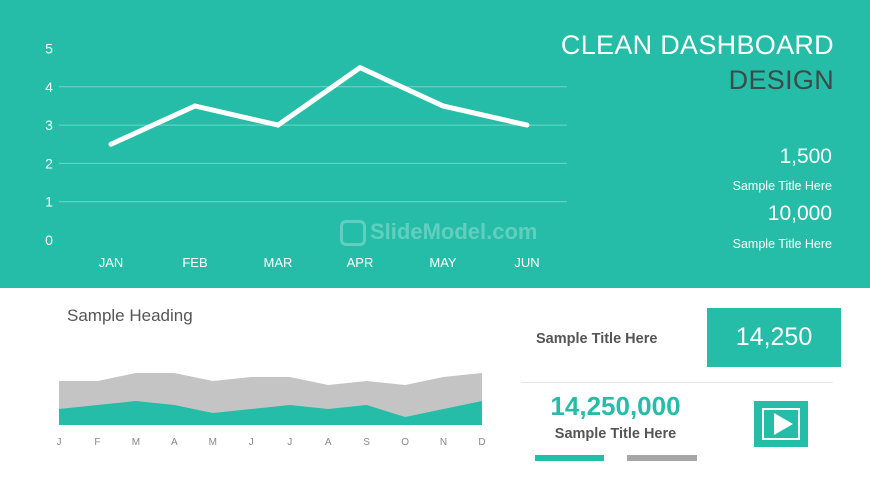 This screenshot has height=489, width=870. Describe the element at coordinates (130, 315) in the screenshot. I see `area-chart-heading: Sample Heading` at that location.